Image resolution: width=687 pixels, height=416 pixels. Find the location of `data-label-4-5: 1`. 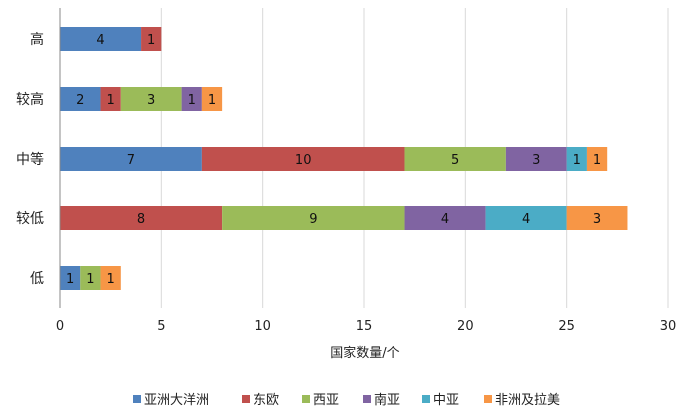

data-label-4-5: 1 is located at coordinates (111, 279).